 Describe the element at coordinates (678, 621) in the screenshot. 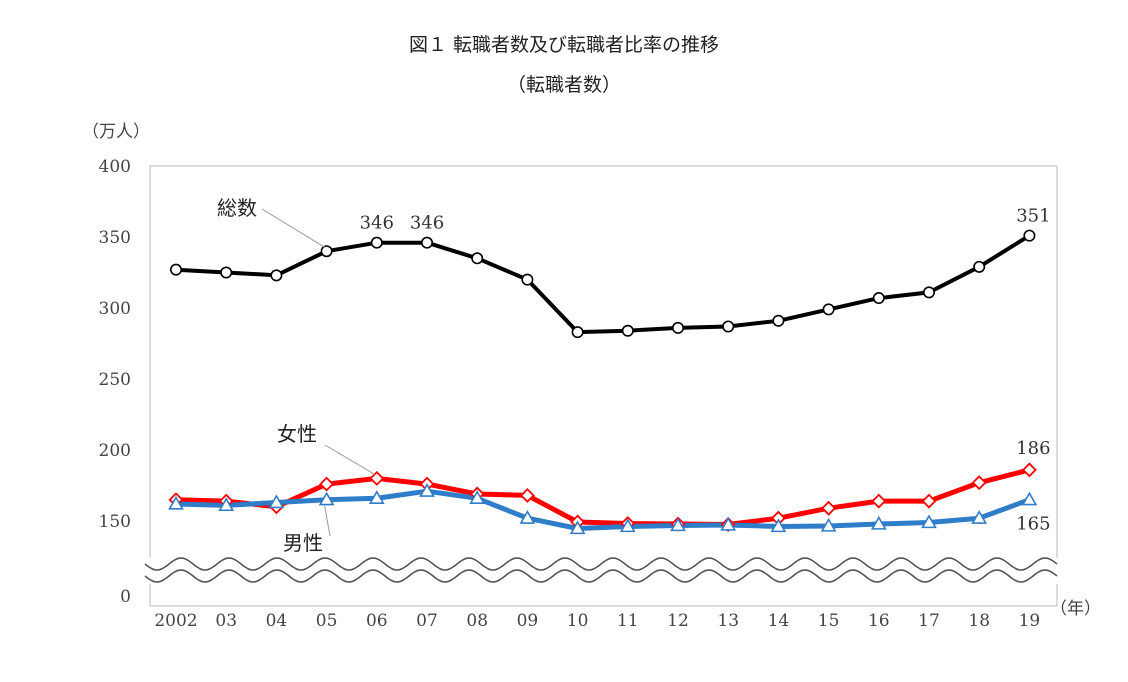

I see `x-tick-label: 12` at that location.